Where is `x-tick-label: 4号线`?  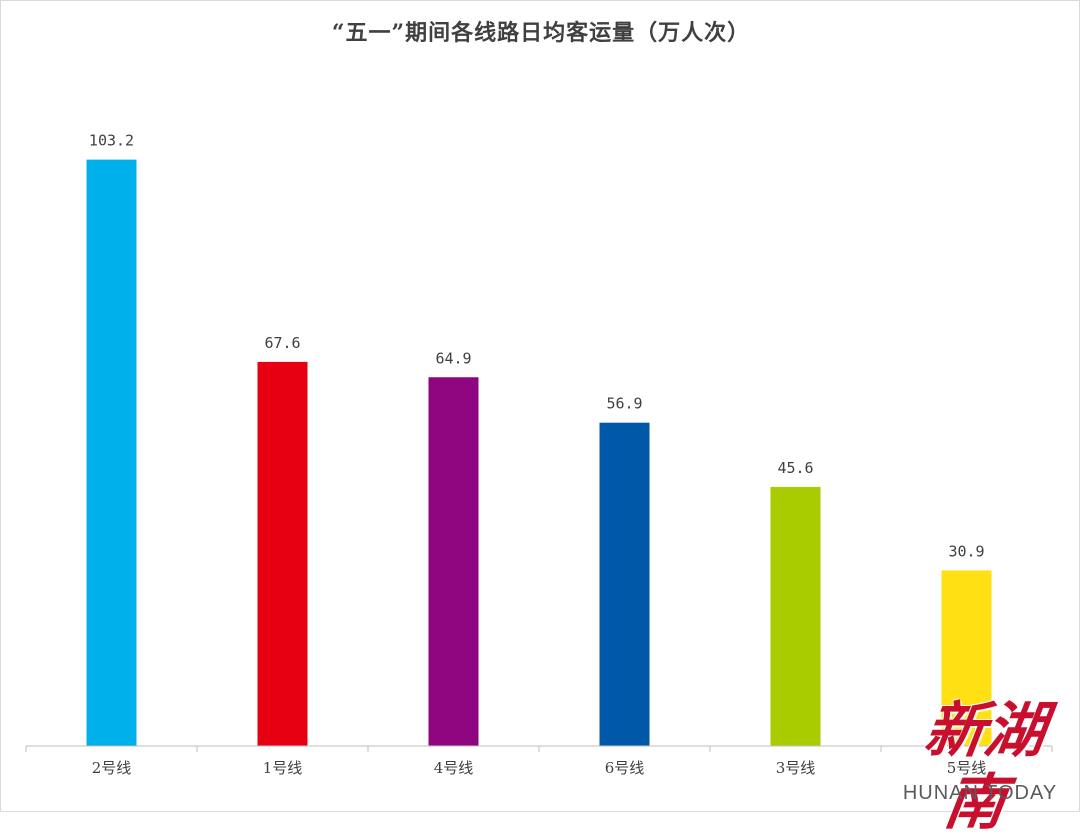 x-tick-label: 4号线 is located at coordinates (454, 768).